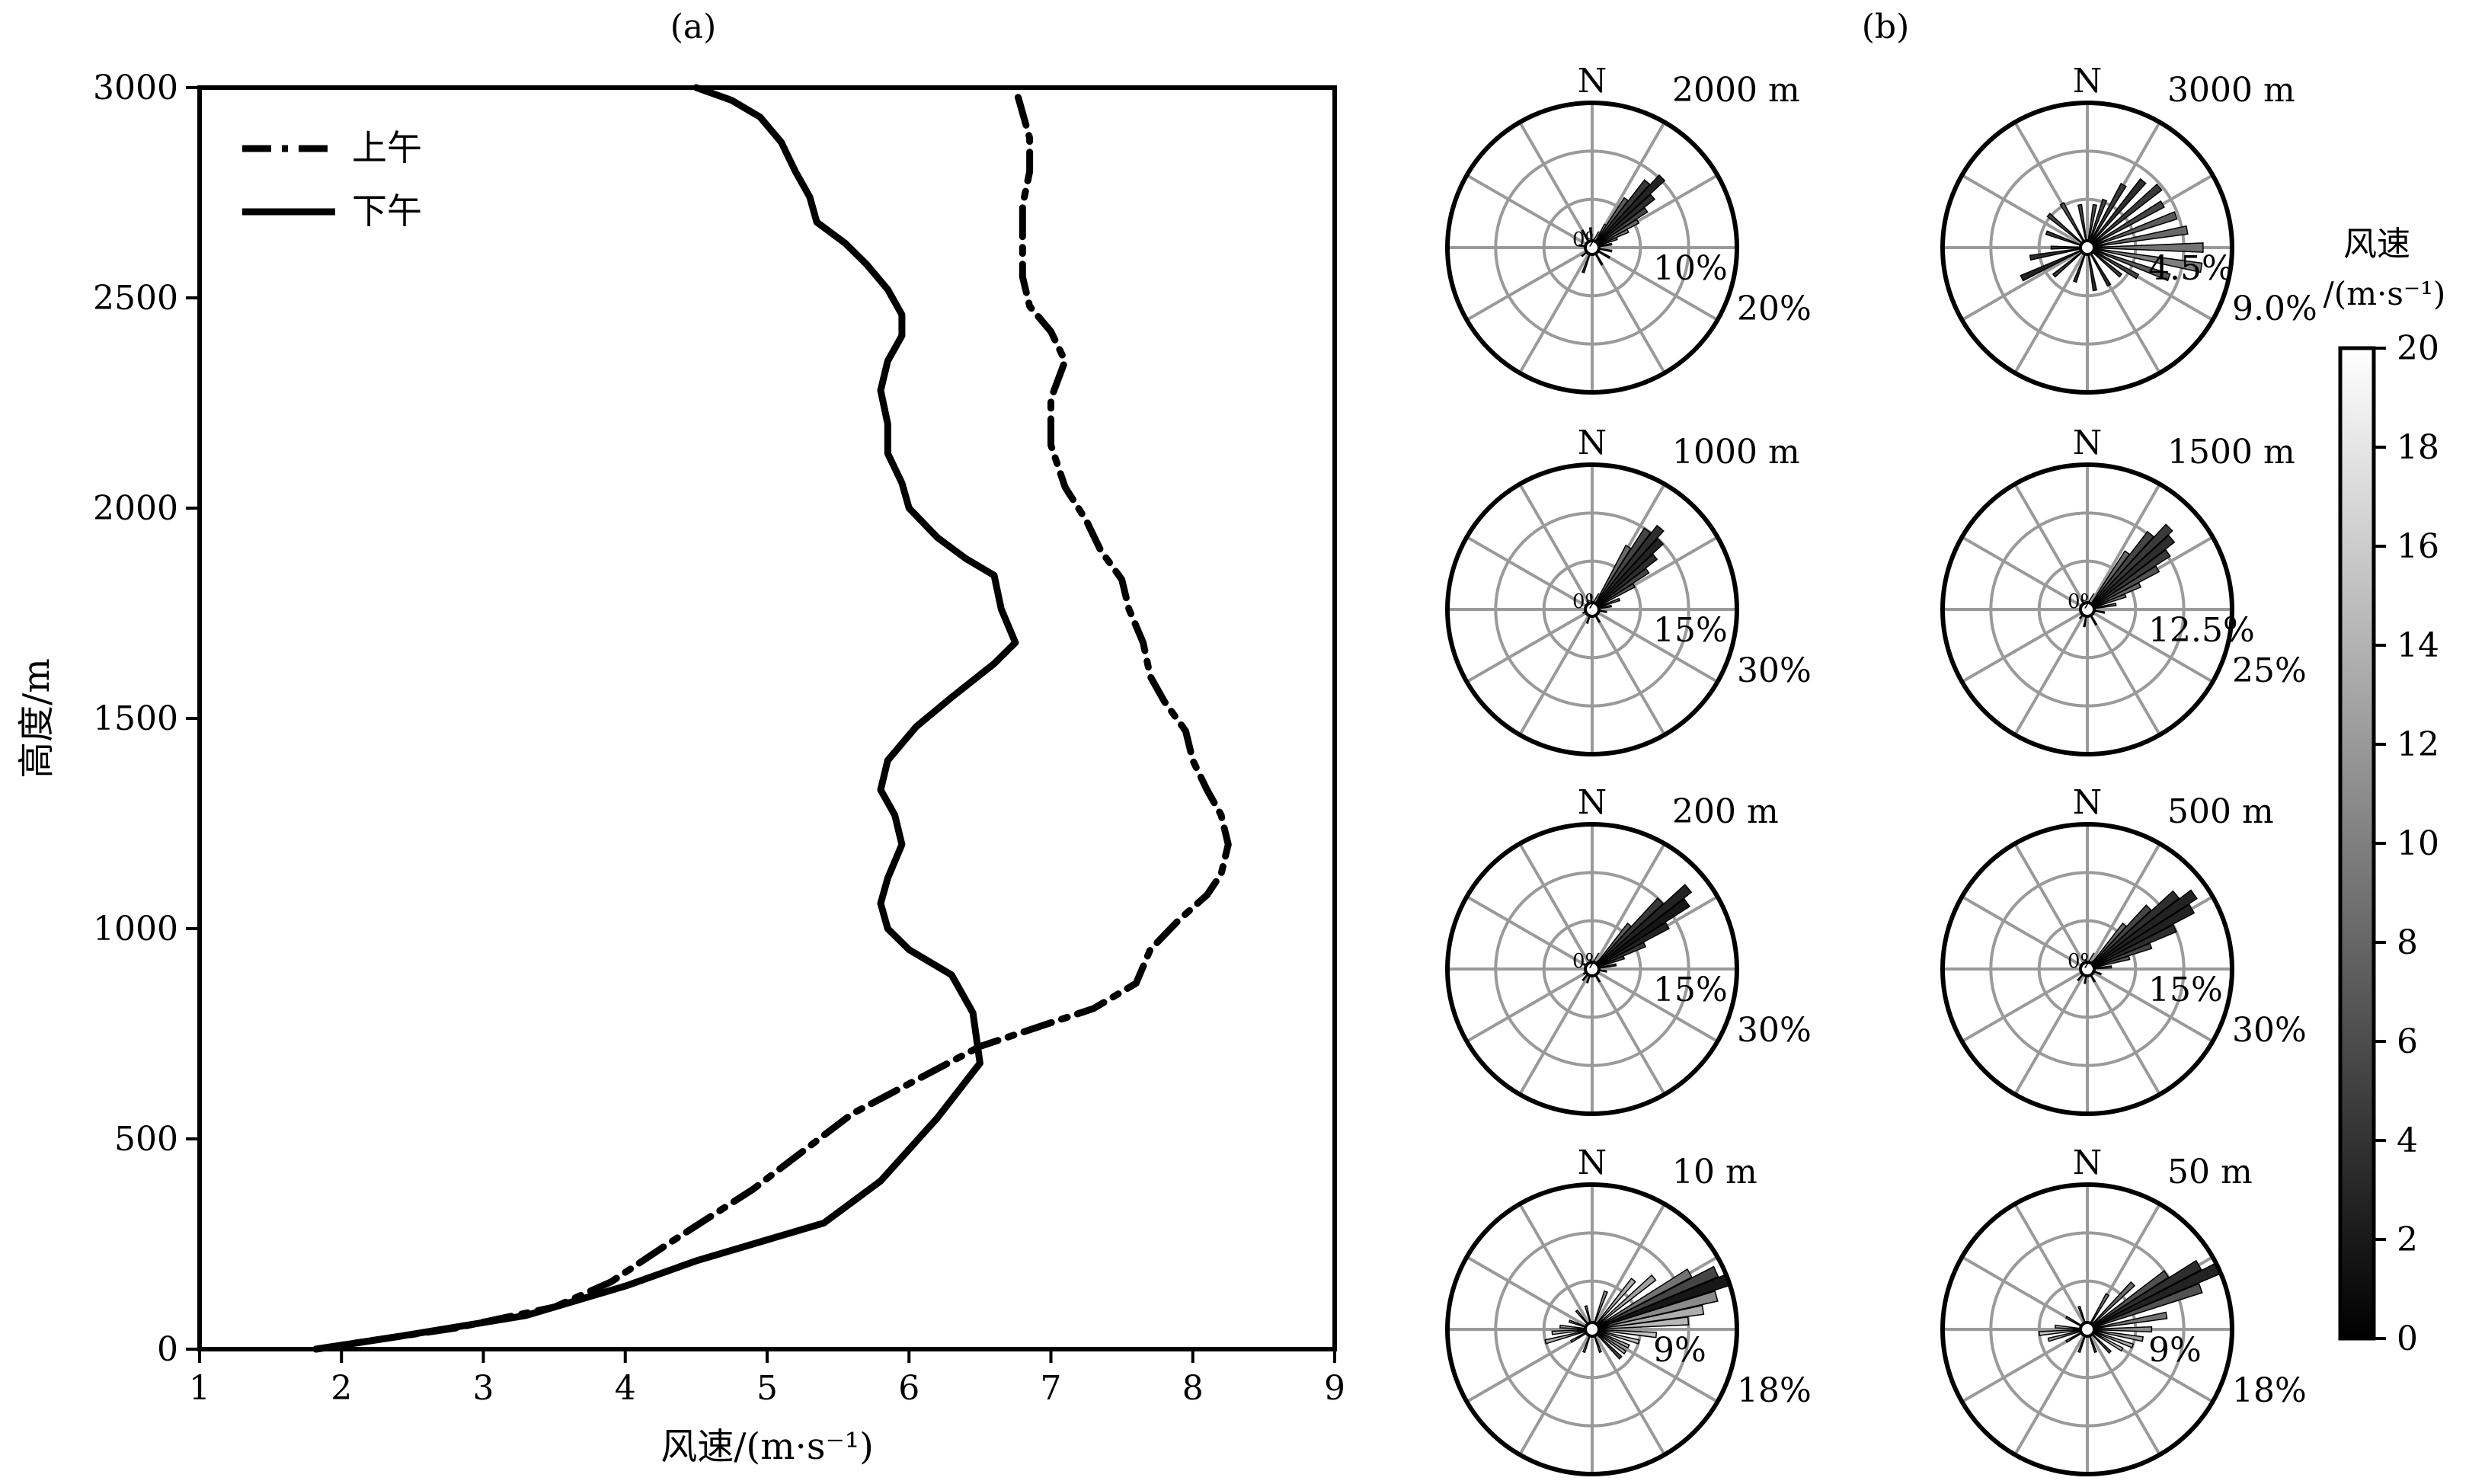  What do you see at coordinates (199, 1388) in the screenshot?
I see `x-tick-label: 1` at bounding box center [199, 1388].